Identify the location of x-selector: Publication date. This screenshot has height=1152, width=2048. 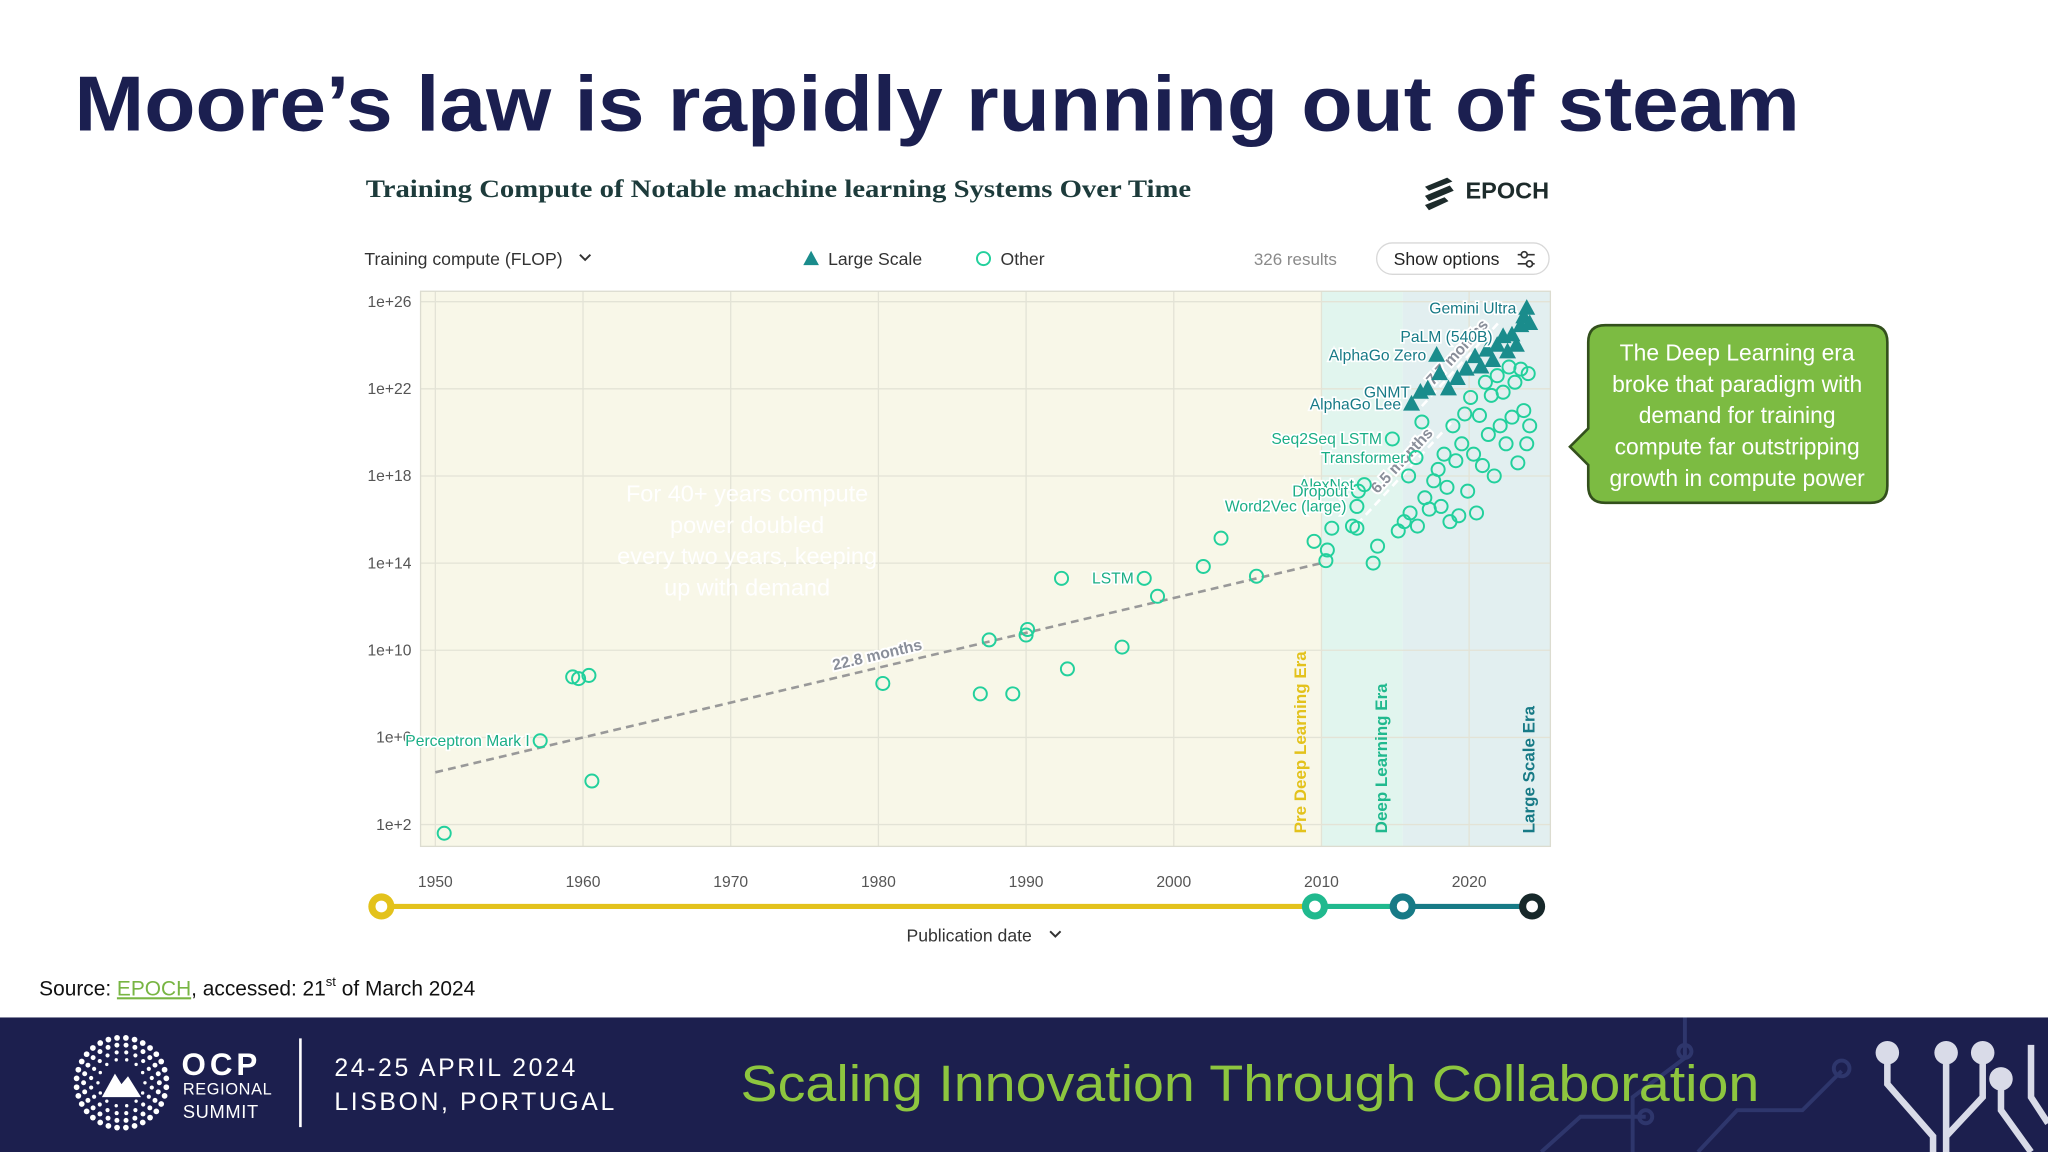
(984, 936).